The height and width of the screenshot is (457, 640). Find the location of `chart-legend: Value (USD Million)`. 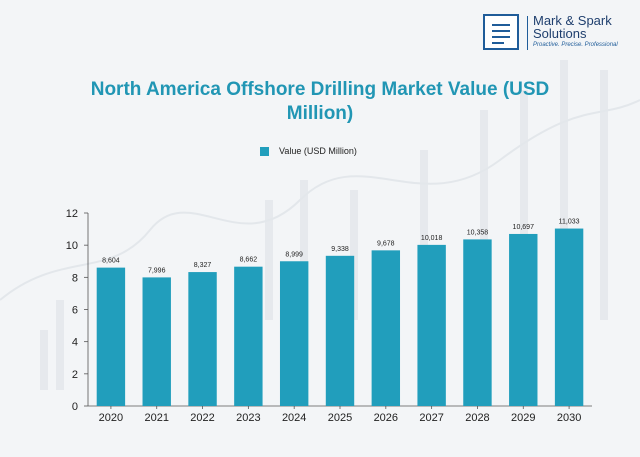

chart-legend: Value (USD Million) is located at coordinates (308, 151).